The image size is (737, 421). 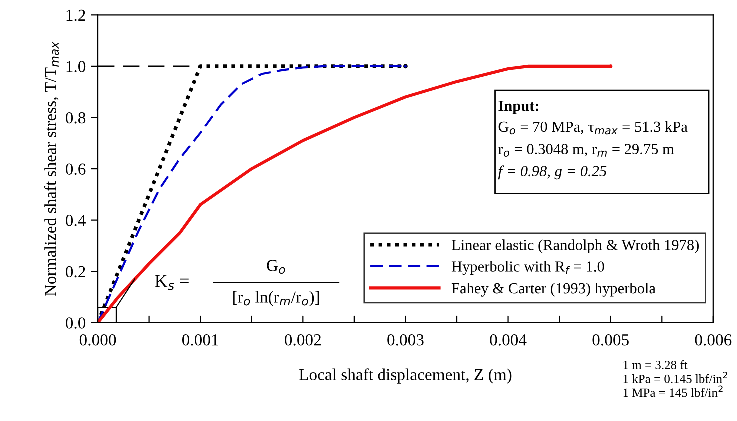 What do you see at coordinates (76, 118) in the screenshot?
I see `y-tick-label: 0.8` at bounding box center [76, 118].